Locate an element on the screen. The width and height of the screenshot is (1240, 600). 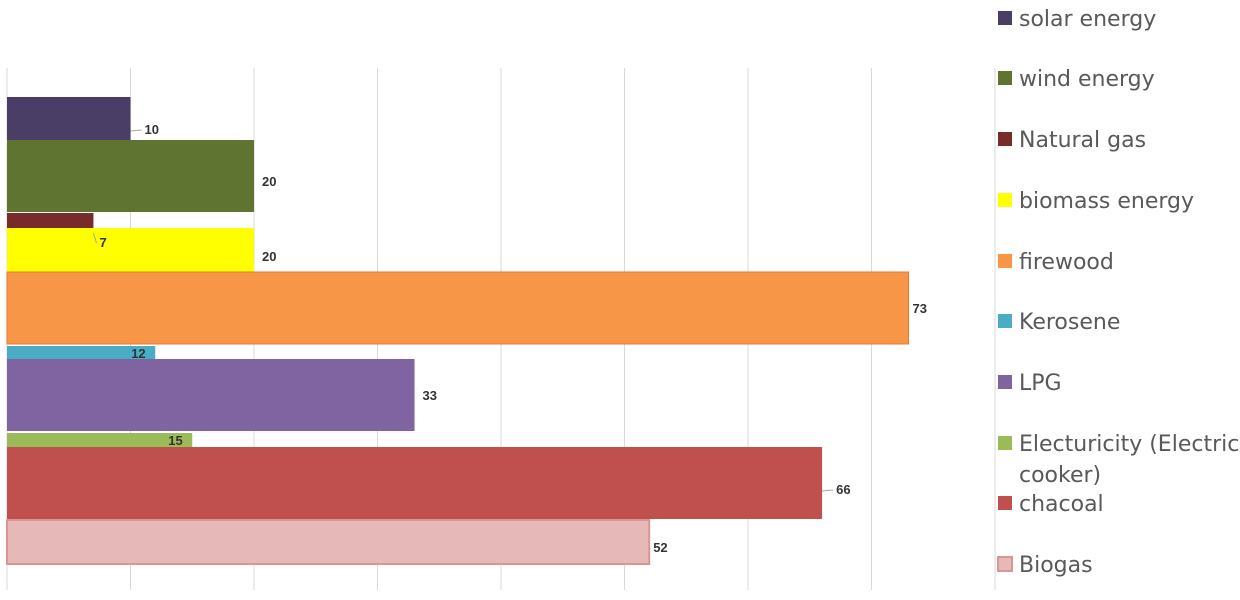
data-label: 15 is located at coordinates (175, 440).